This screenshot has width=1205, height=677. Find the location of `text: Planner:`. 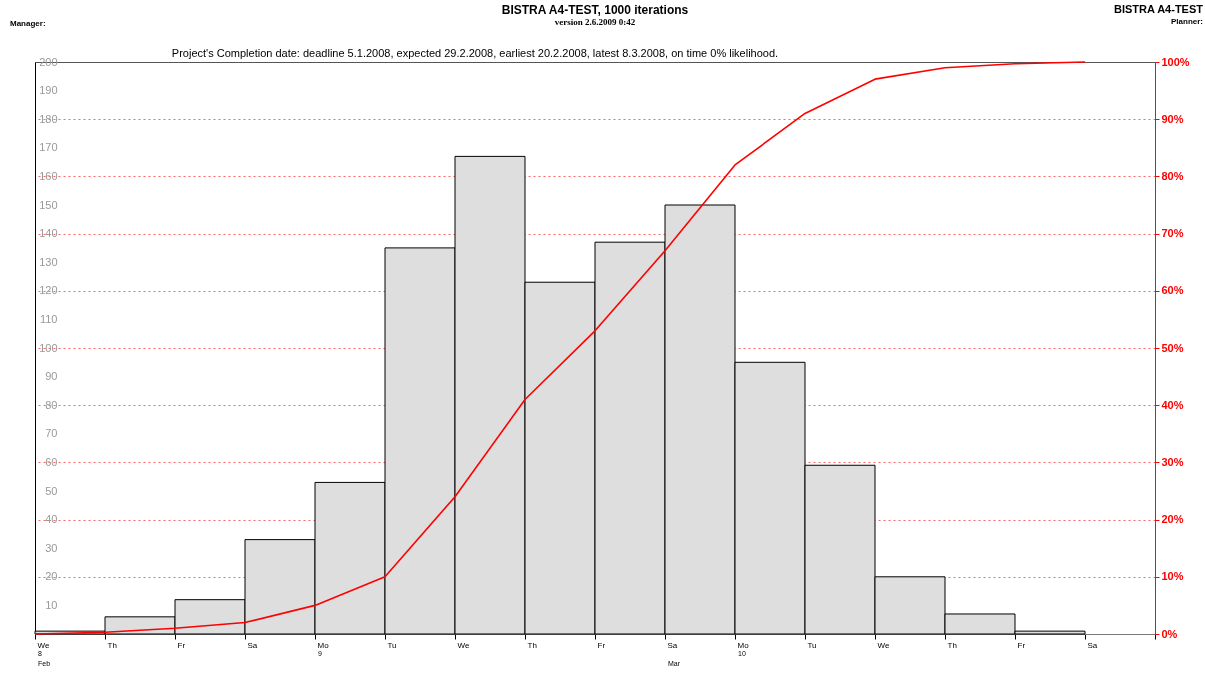

text: Planner: is located at coordinates (1186, 21).